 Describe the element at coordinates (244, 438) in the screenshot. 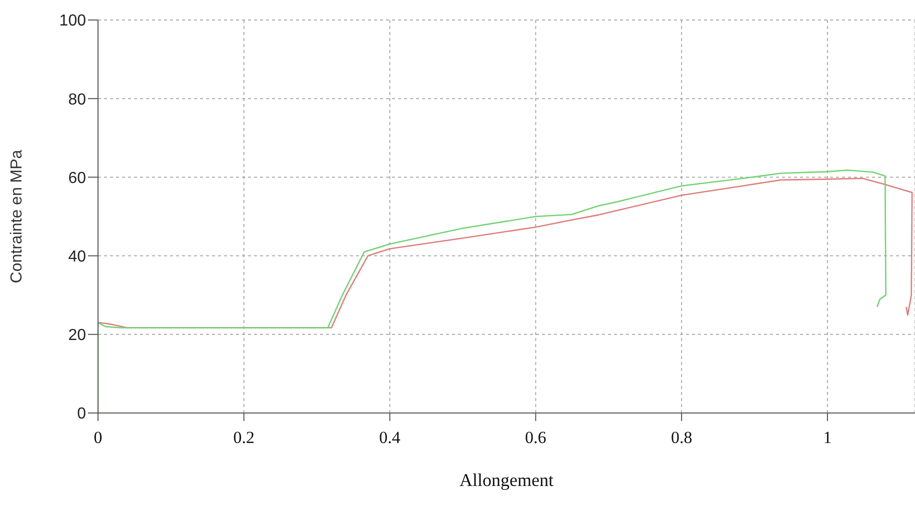

I see `x-tick-label: 0.2` at that location.